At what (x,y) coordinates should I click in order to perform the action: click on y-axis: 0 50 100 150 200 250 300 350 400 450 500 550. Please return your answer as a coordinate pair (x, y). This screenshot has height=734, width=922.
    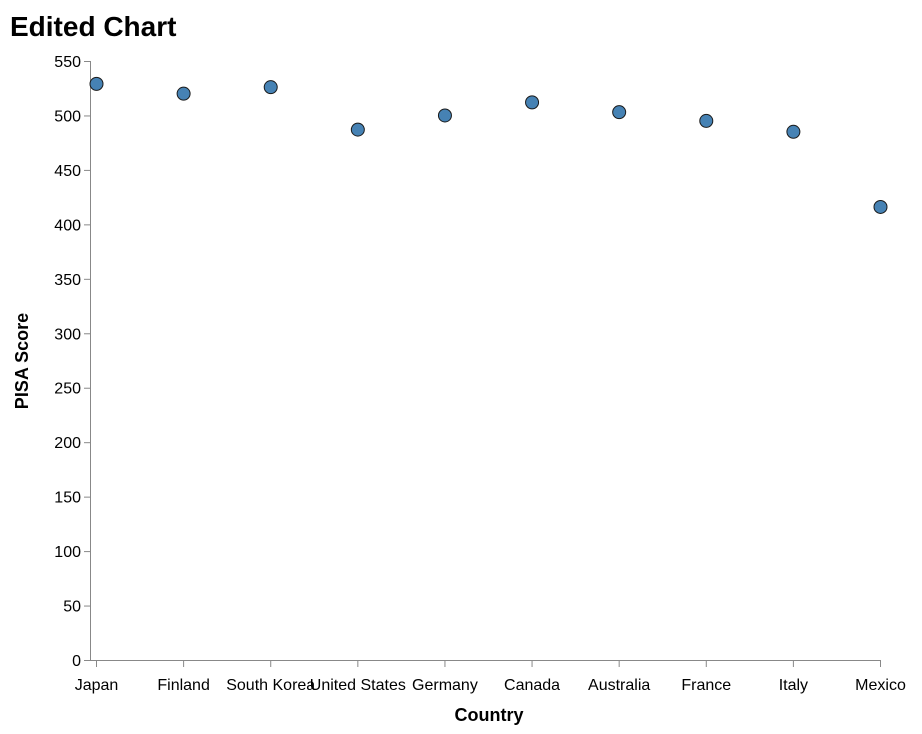
    Looking at the image, I should click on (72, 362).